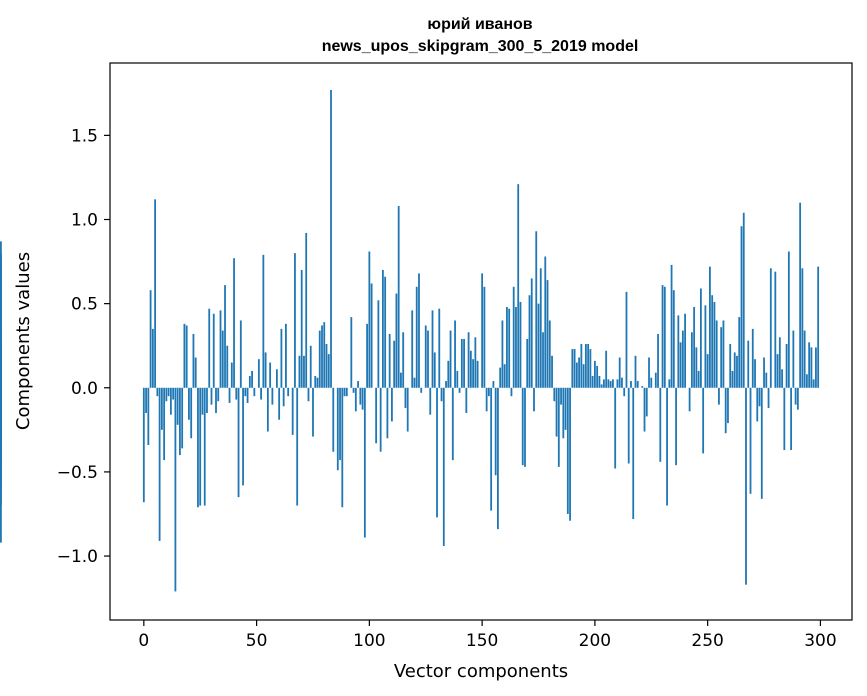  Describe the element at coordinates (707, 641) in the screenshot. I see `x-tick-label: 250` at that location.